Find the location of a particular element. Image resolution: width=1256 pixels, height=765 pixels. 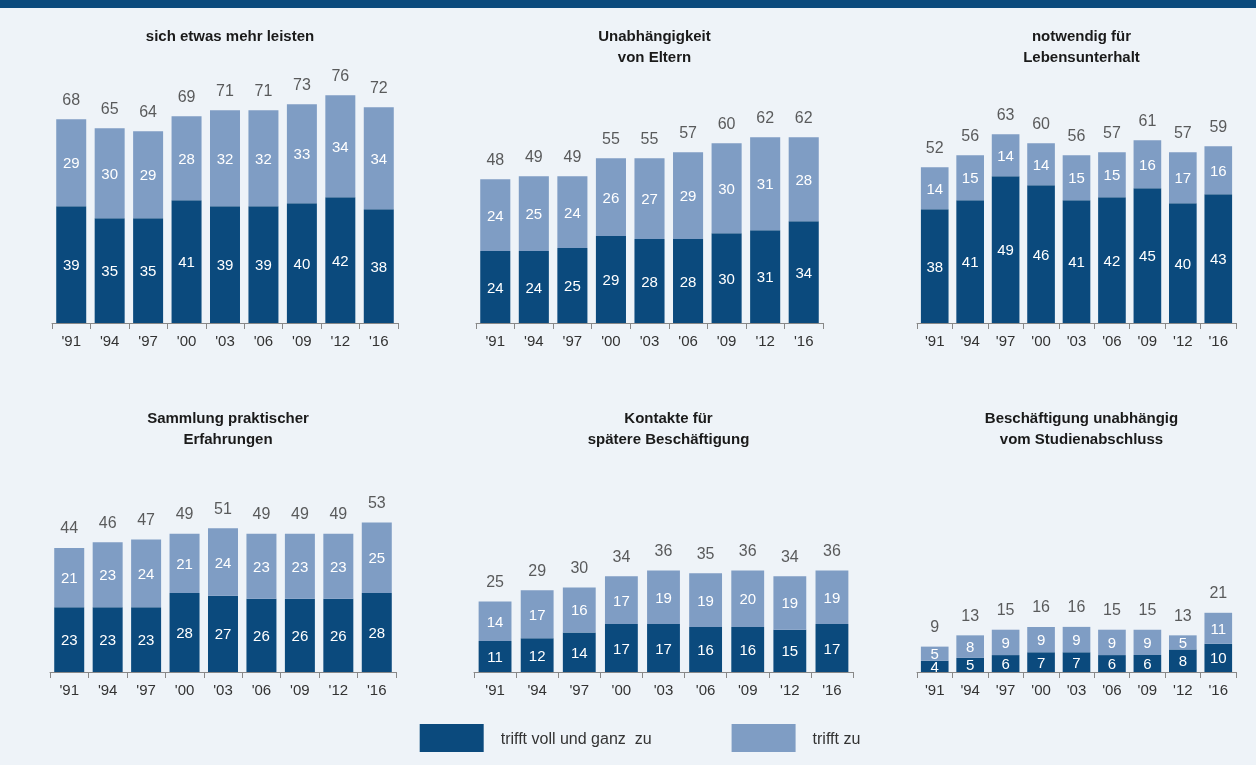

data-label: 25 is located at coordinates (572, 286).